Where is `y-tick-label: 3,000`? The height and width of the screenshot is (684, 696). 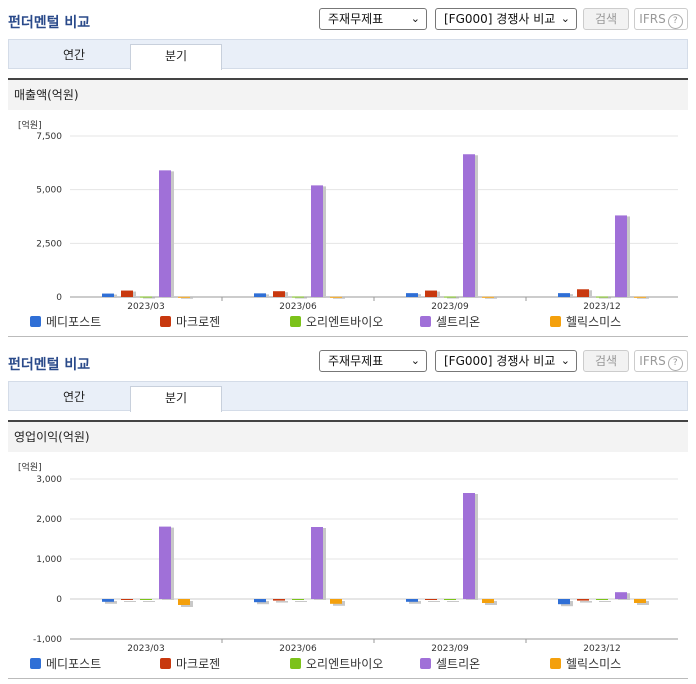
y-tick-label: 3,000 is located at coordinates (49, 480).